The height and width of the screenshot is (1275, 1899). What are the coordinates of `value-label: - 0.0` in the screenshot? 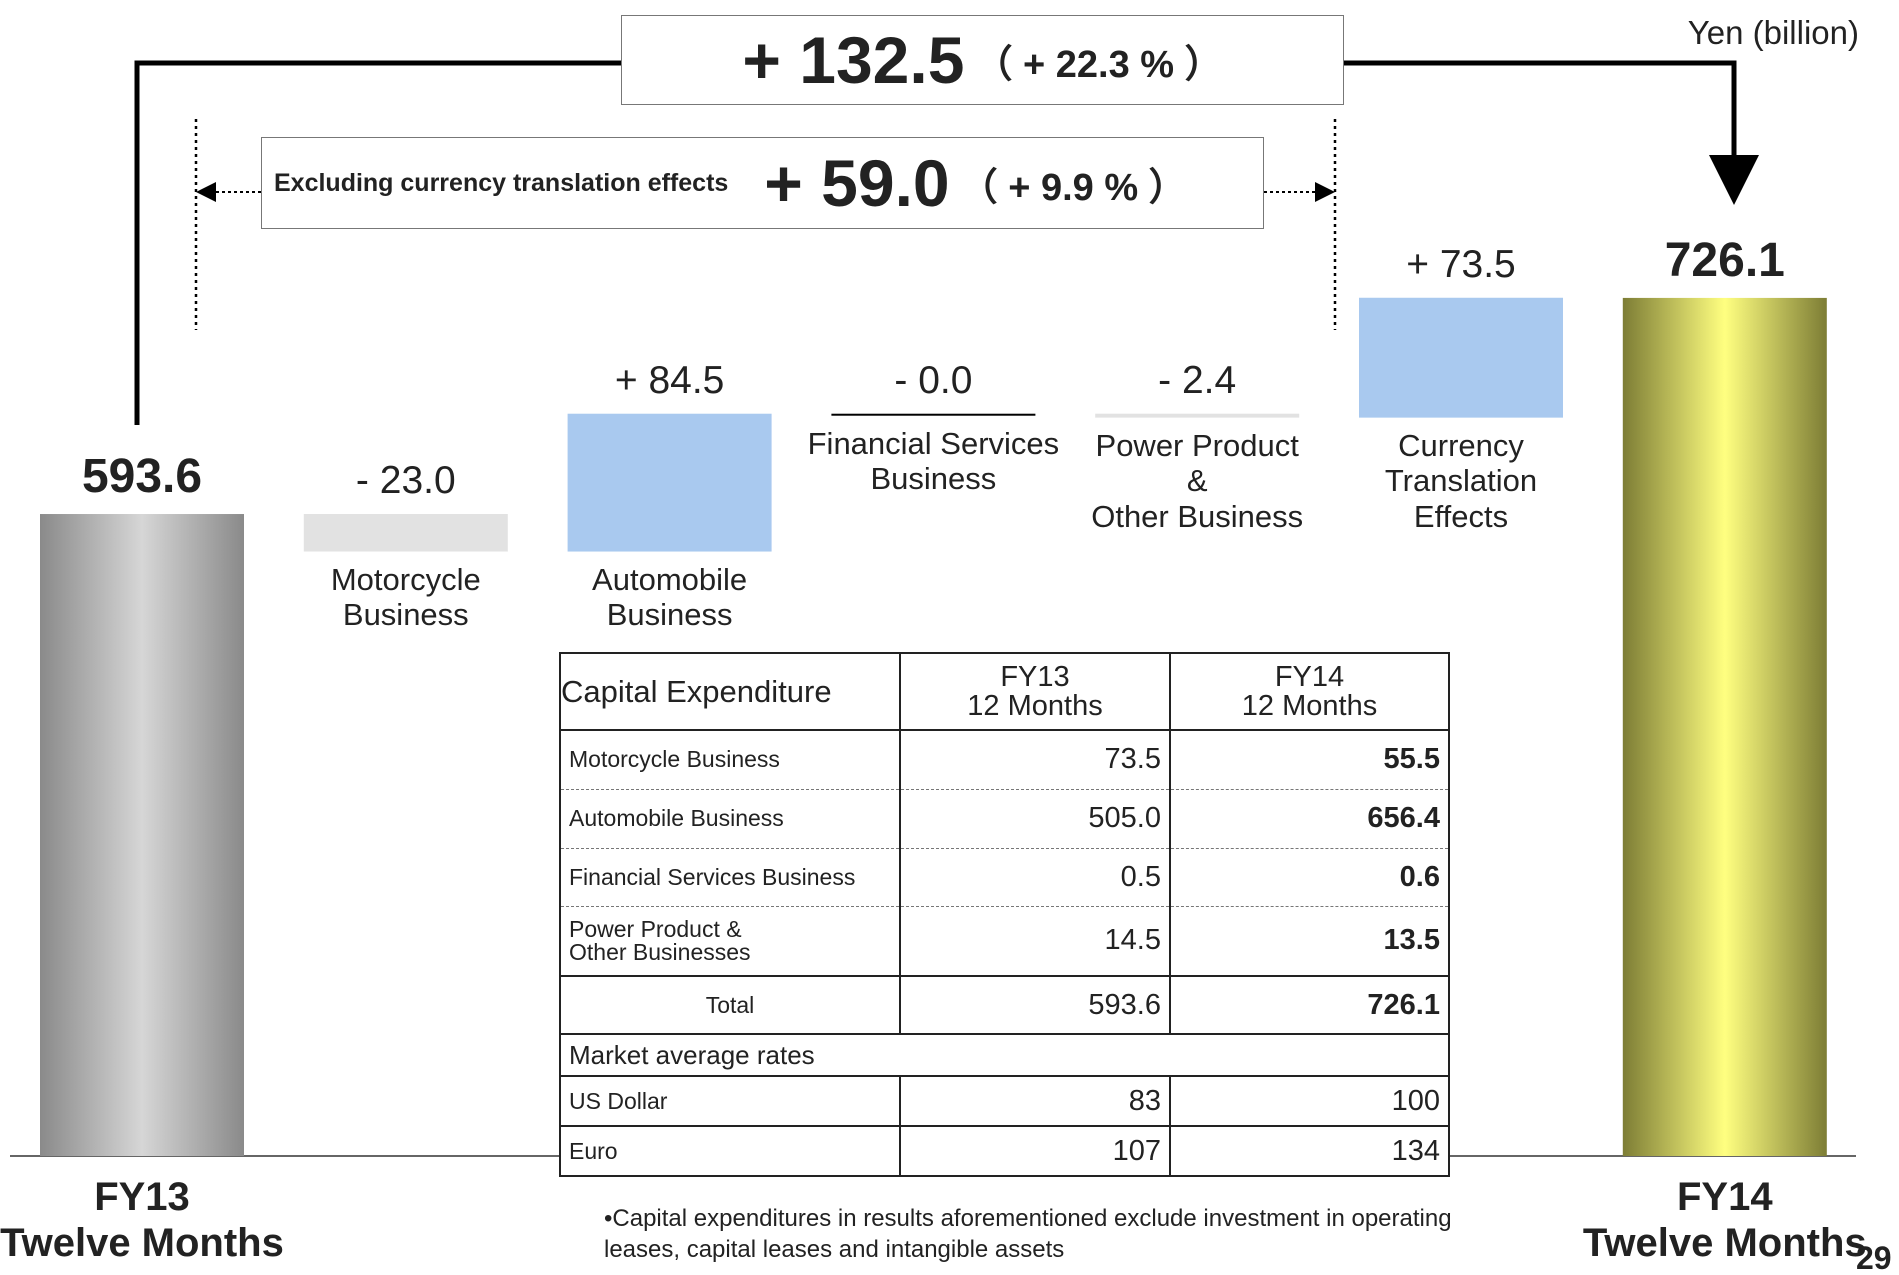 It's located at (933, 380).